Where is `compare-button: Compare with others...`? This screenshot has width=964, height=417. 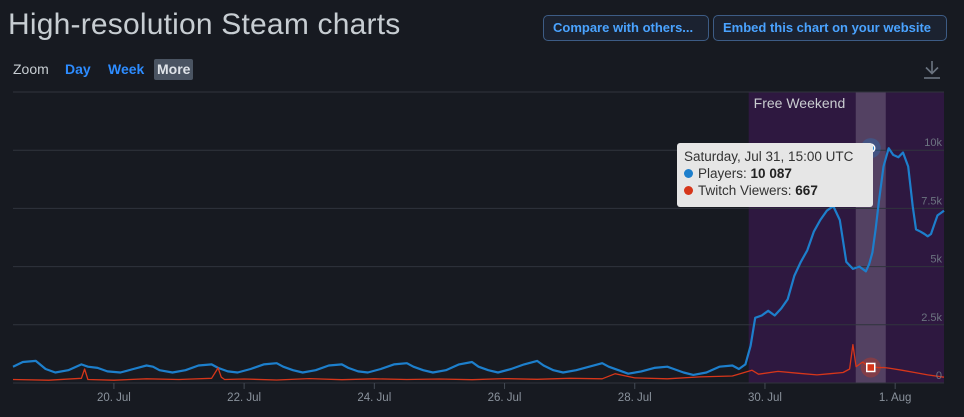
compare-button: Compare with others... is located at coordinates (626, 28).